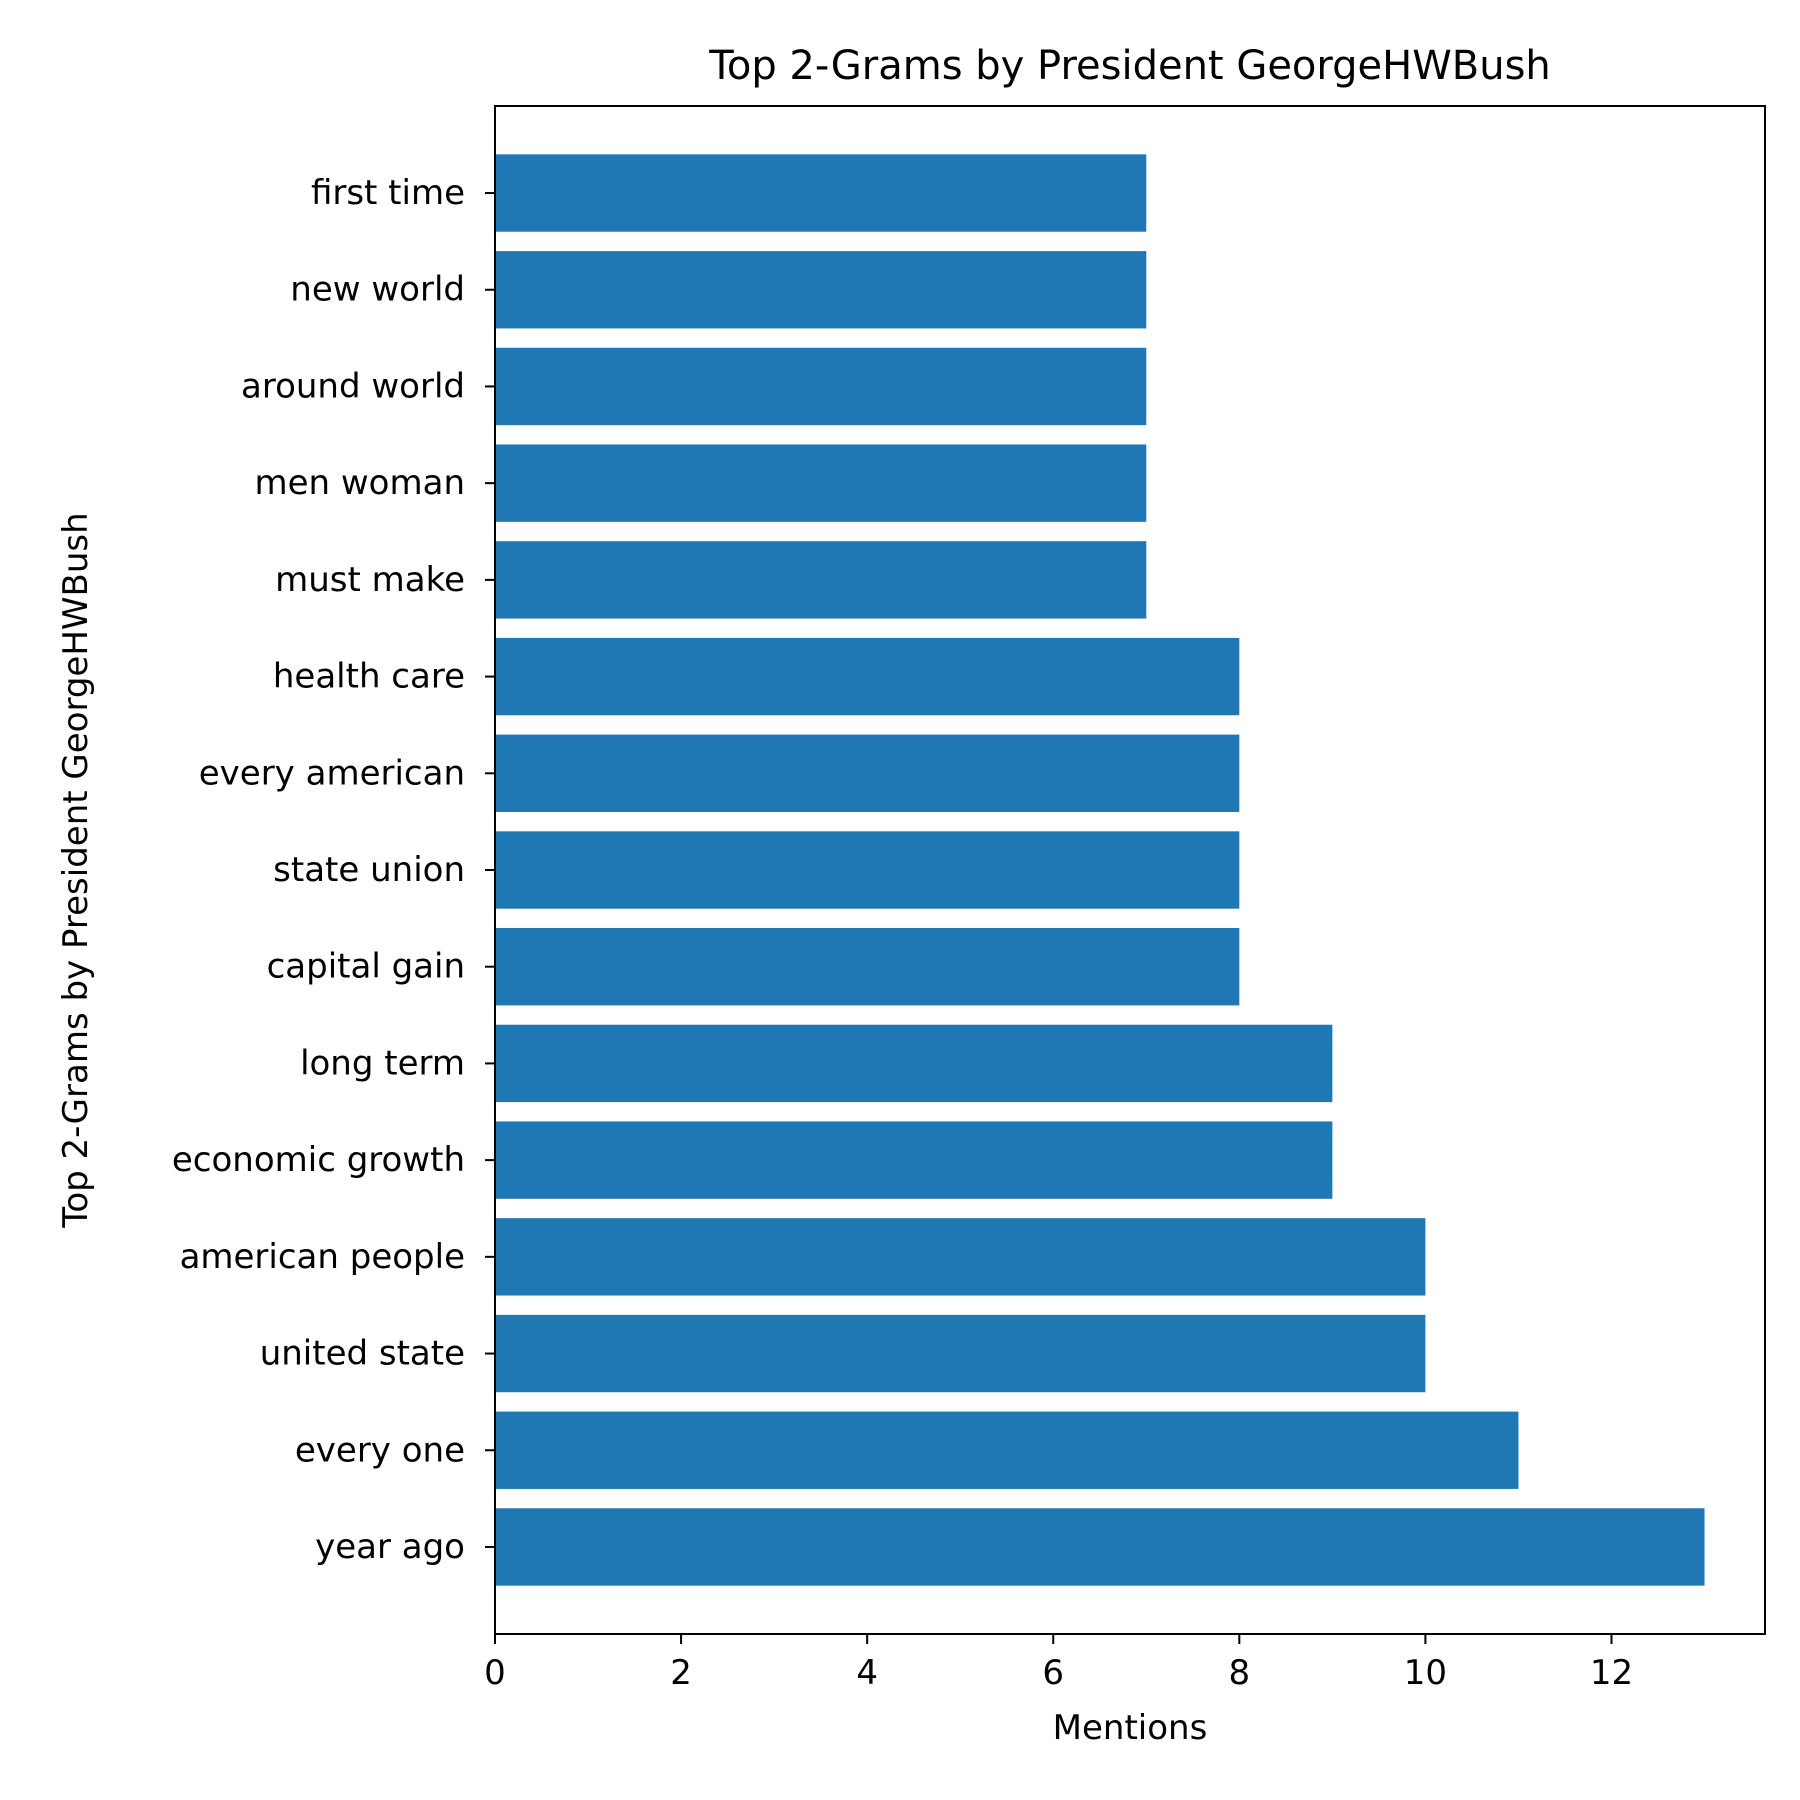  I want to click on y-tick-label: year ago, so click(390, 1547).